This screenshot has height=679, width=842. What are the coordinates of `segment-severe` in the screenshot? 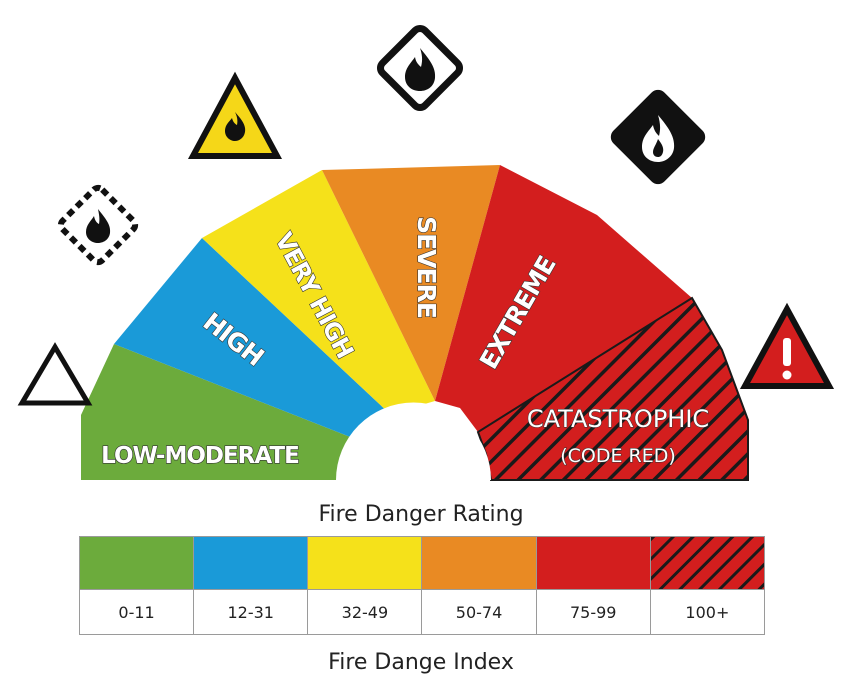 It's located at (411, 283).